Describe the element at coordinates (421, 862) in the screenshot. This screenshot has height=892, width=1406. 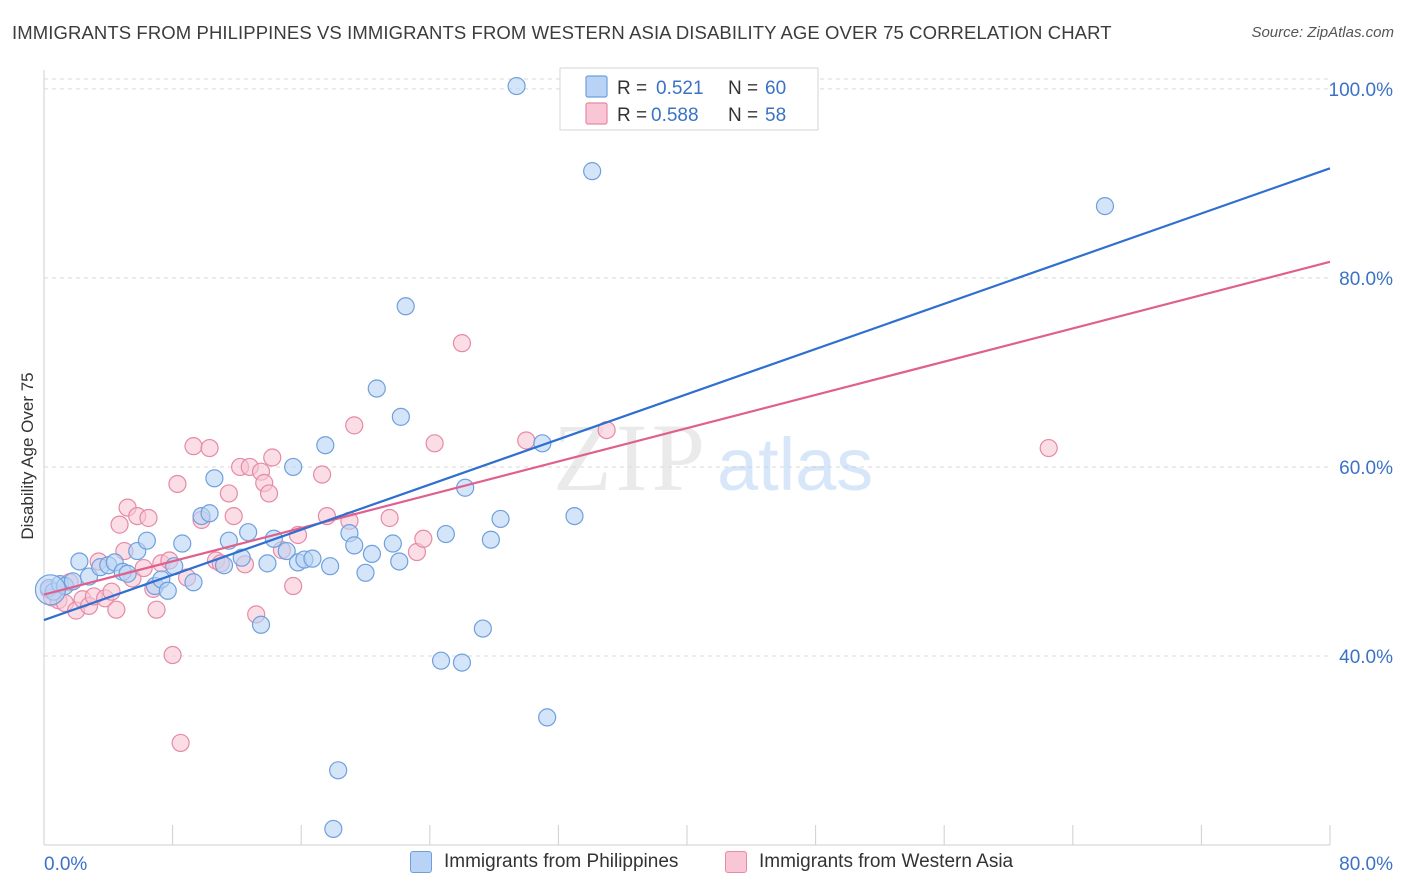
I see `legend-swatch-philippines-bottom` at that location.